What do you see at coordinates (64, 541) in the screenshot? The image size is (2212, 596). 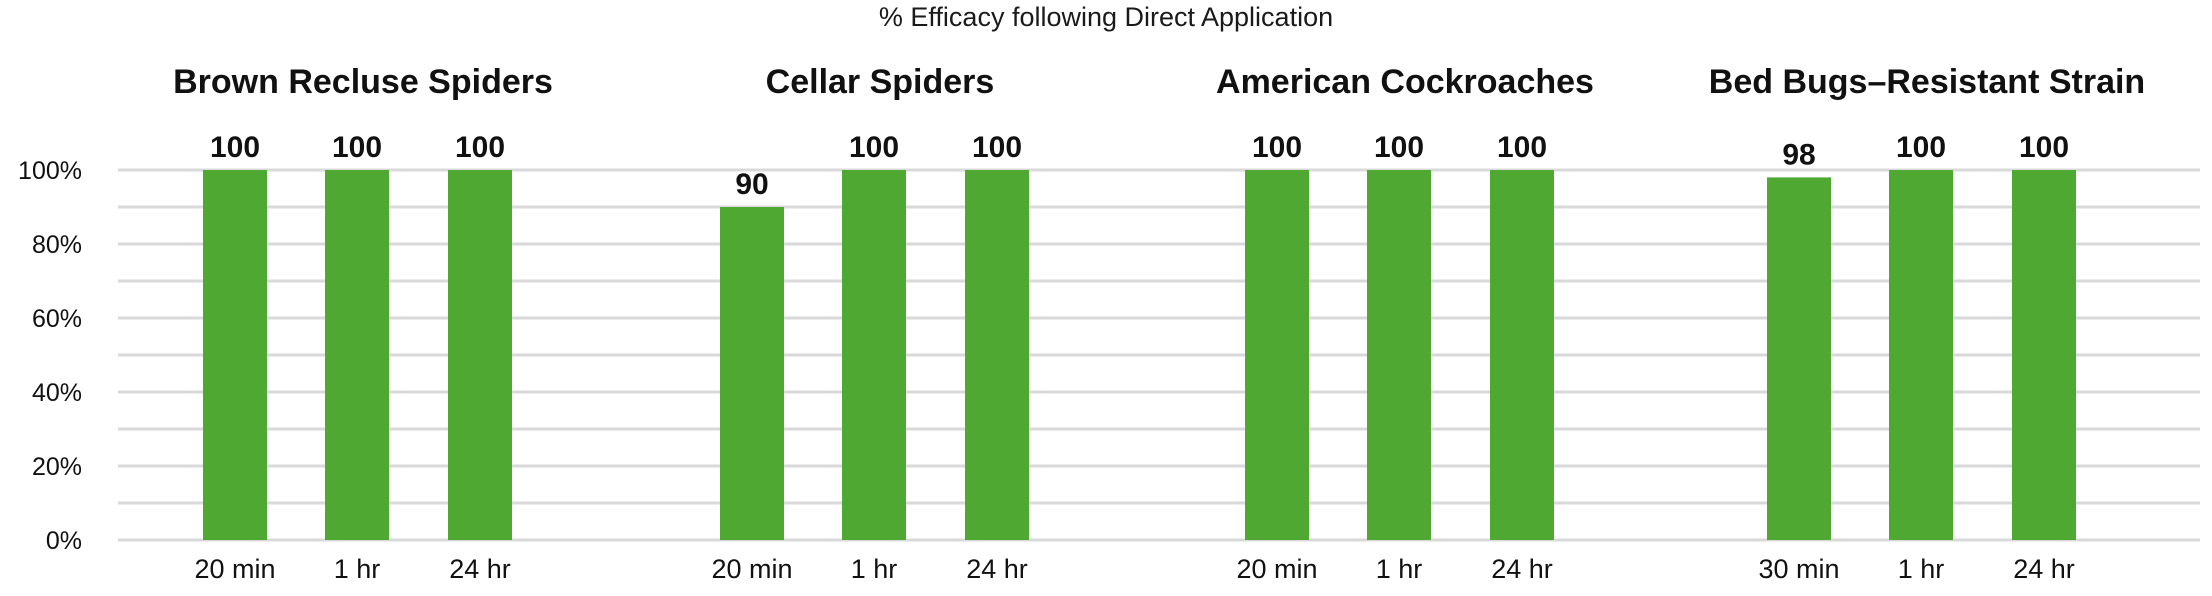 I see `y-tick-label: 0%` at bounding box center [64, 541].